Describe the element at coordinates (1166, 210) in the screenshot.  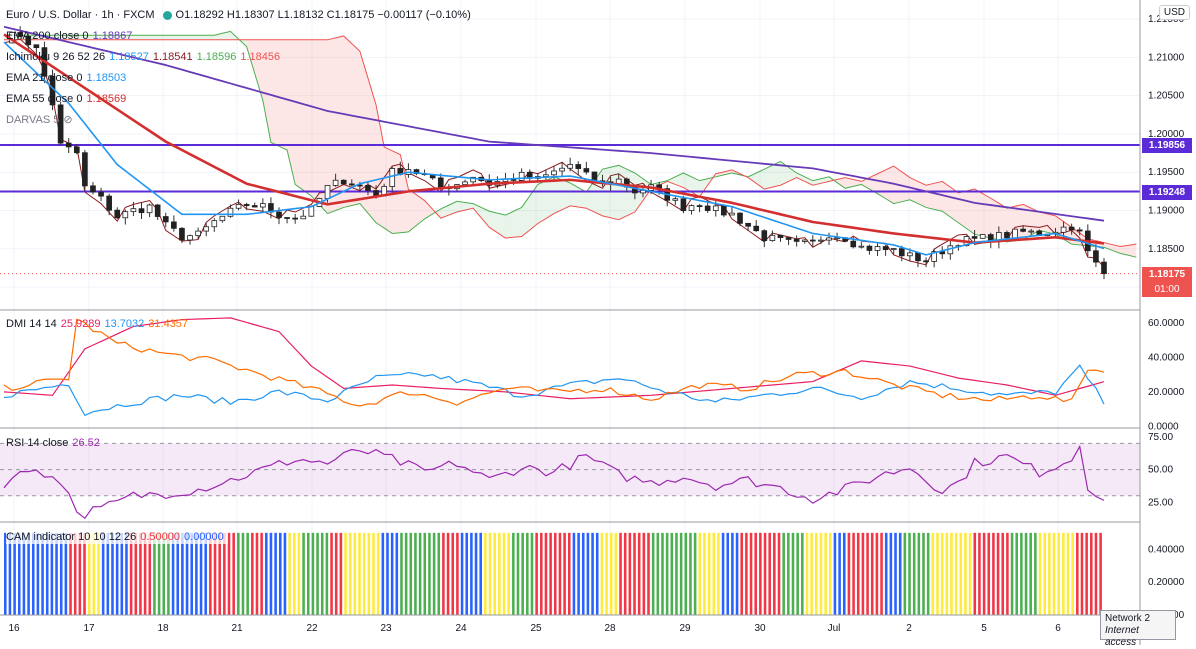
I see `y-tick-label: 1.19000` at that location.